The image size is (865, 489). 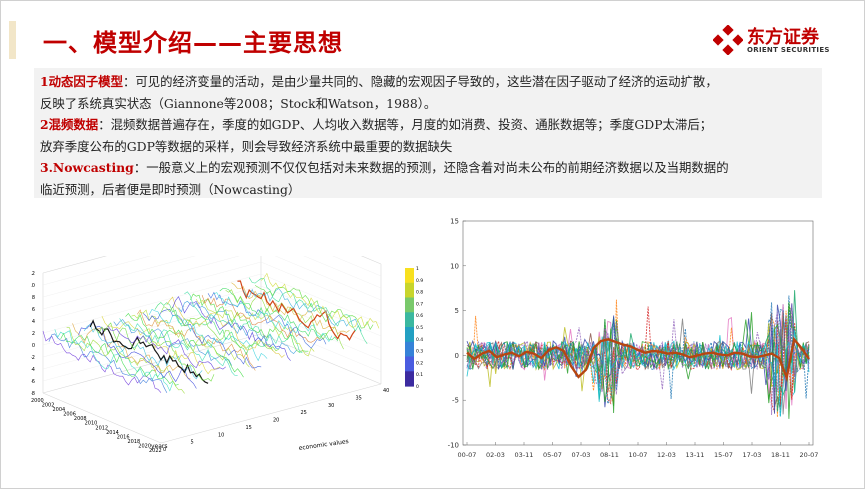 I want to click on y-tick-label: 0, so click(x=457, y=356).